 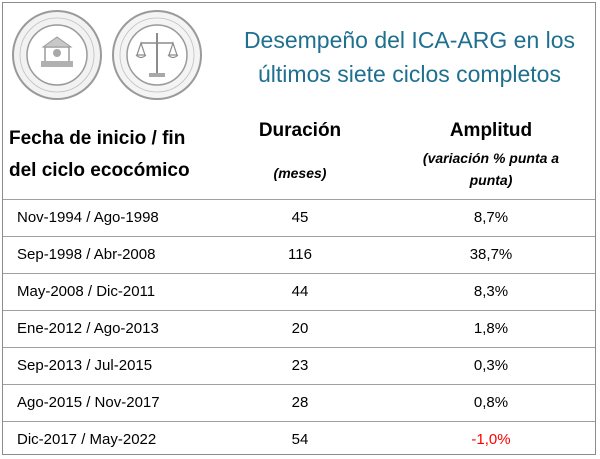 I want to click on table-row: Ago-2015 / Nov-2017 28 0,8%, so click(x=299, y=402).